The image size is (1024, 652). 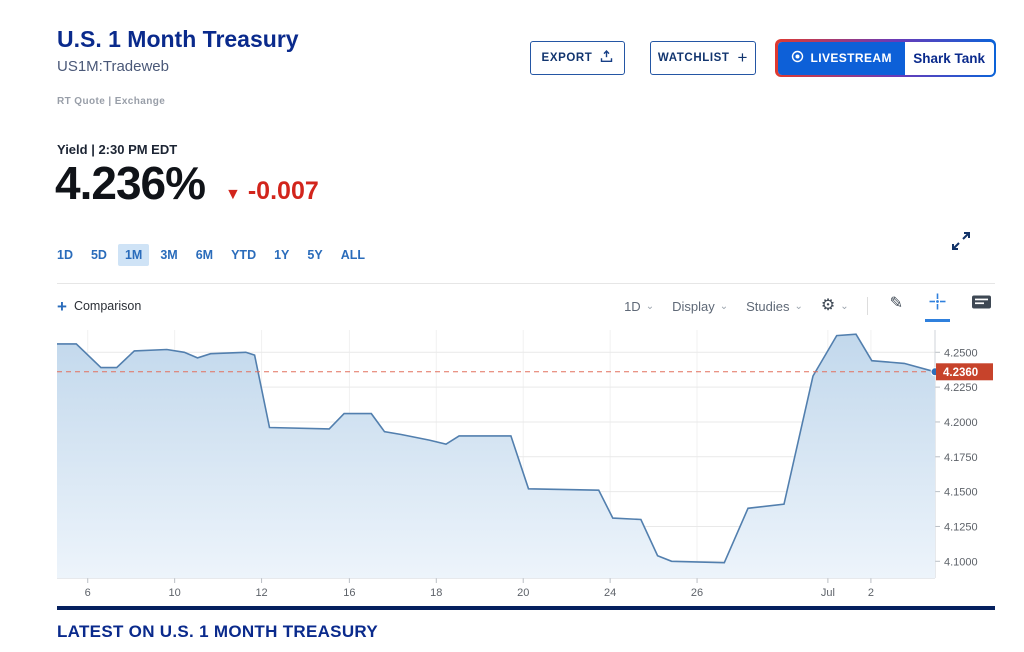 What do you see at coordinates (523, 592) in the screenshot?
I see `x-axis-label: 20` at bounding box center [523, 592].